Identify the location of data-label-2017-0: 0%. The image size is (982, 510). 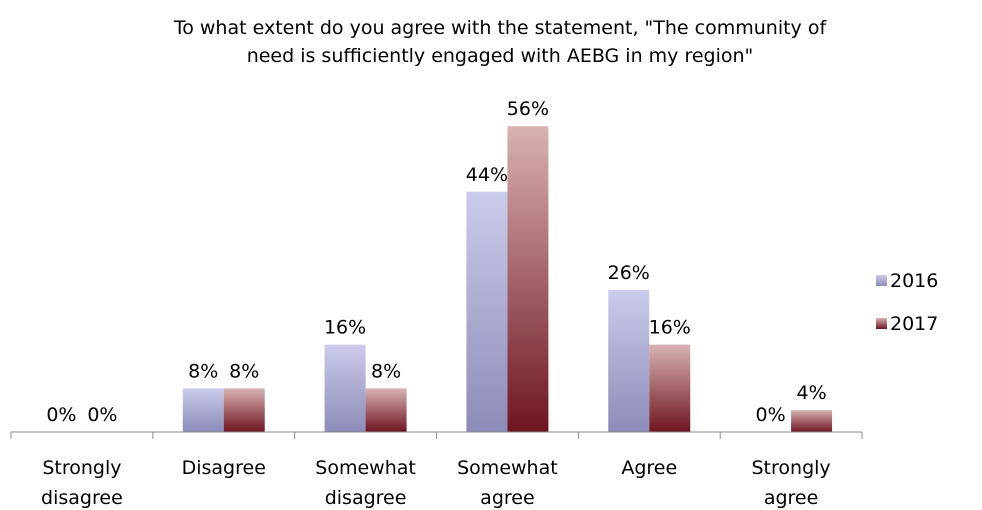
(102, 415).